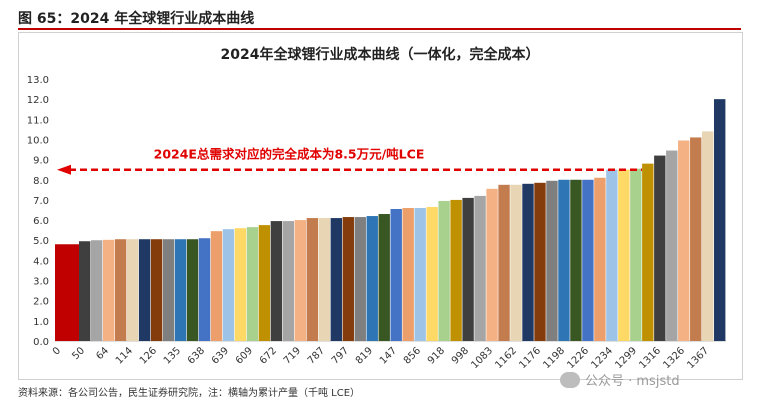  What do you see at coordinates (102, 353) in the screenshot?
I see `x-tick-label: 64` at bounding box center [102, 353].